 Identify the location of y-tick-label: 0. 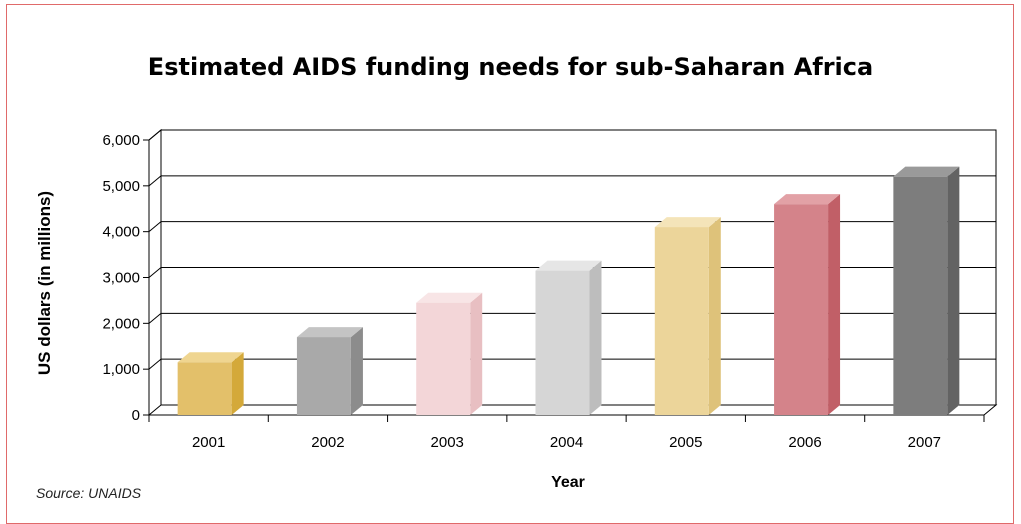
(136, 415).